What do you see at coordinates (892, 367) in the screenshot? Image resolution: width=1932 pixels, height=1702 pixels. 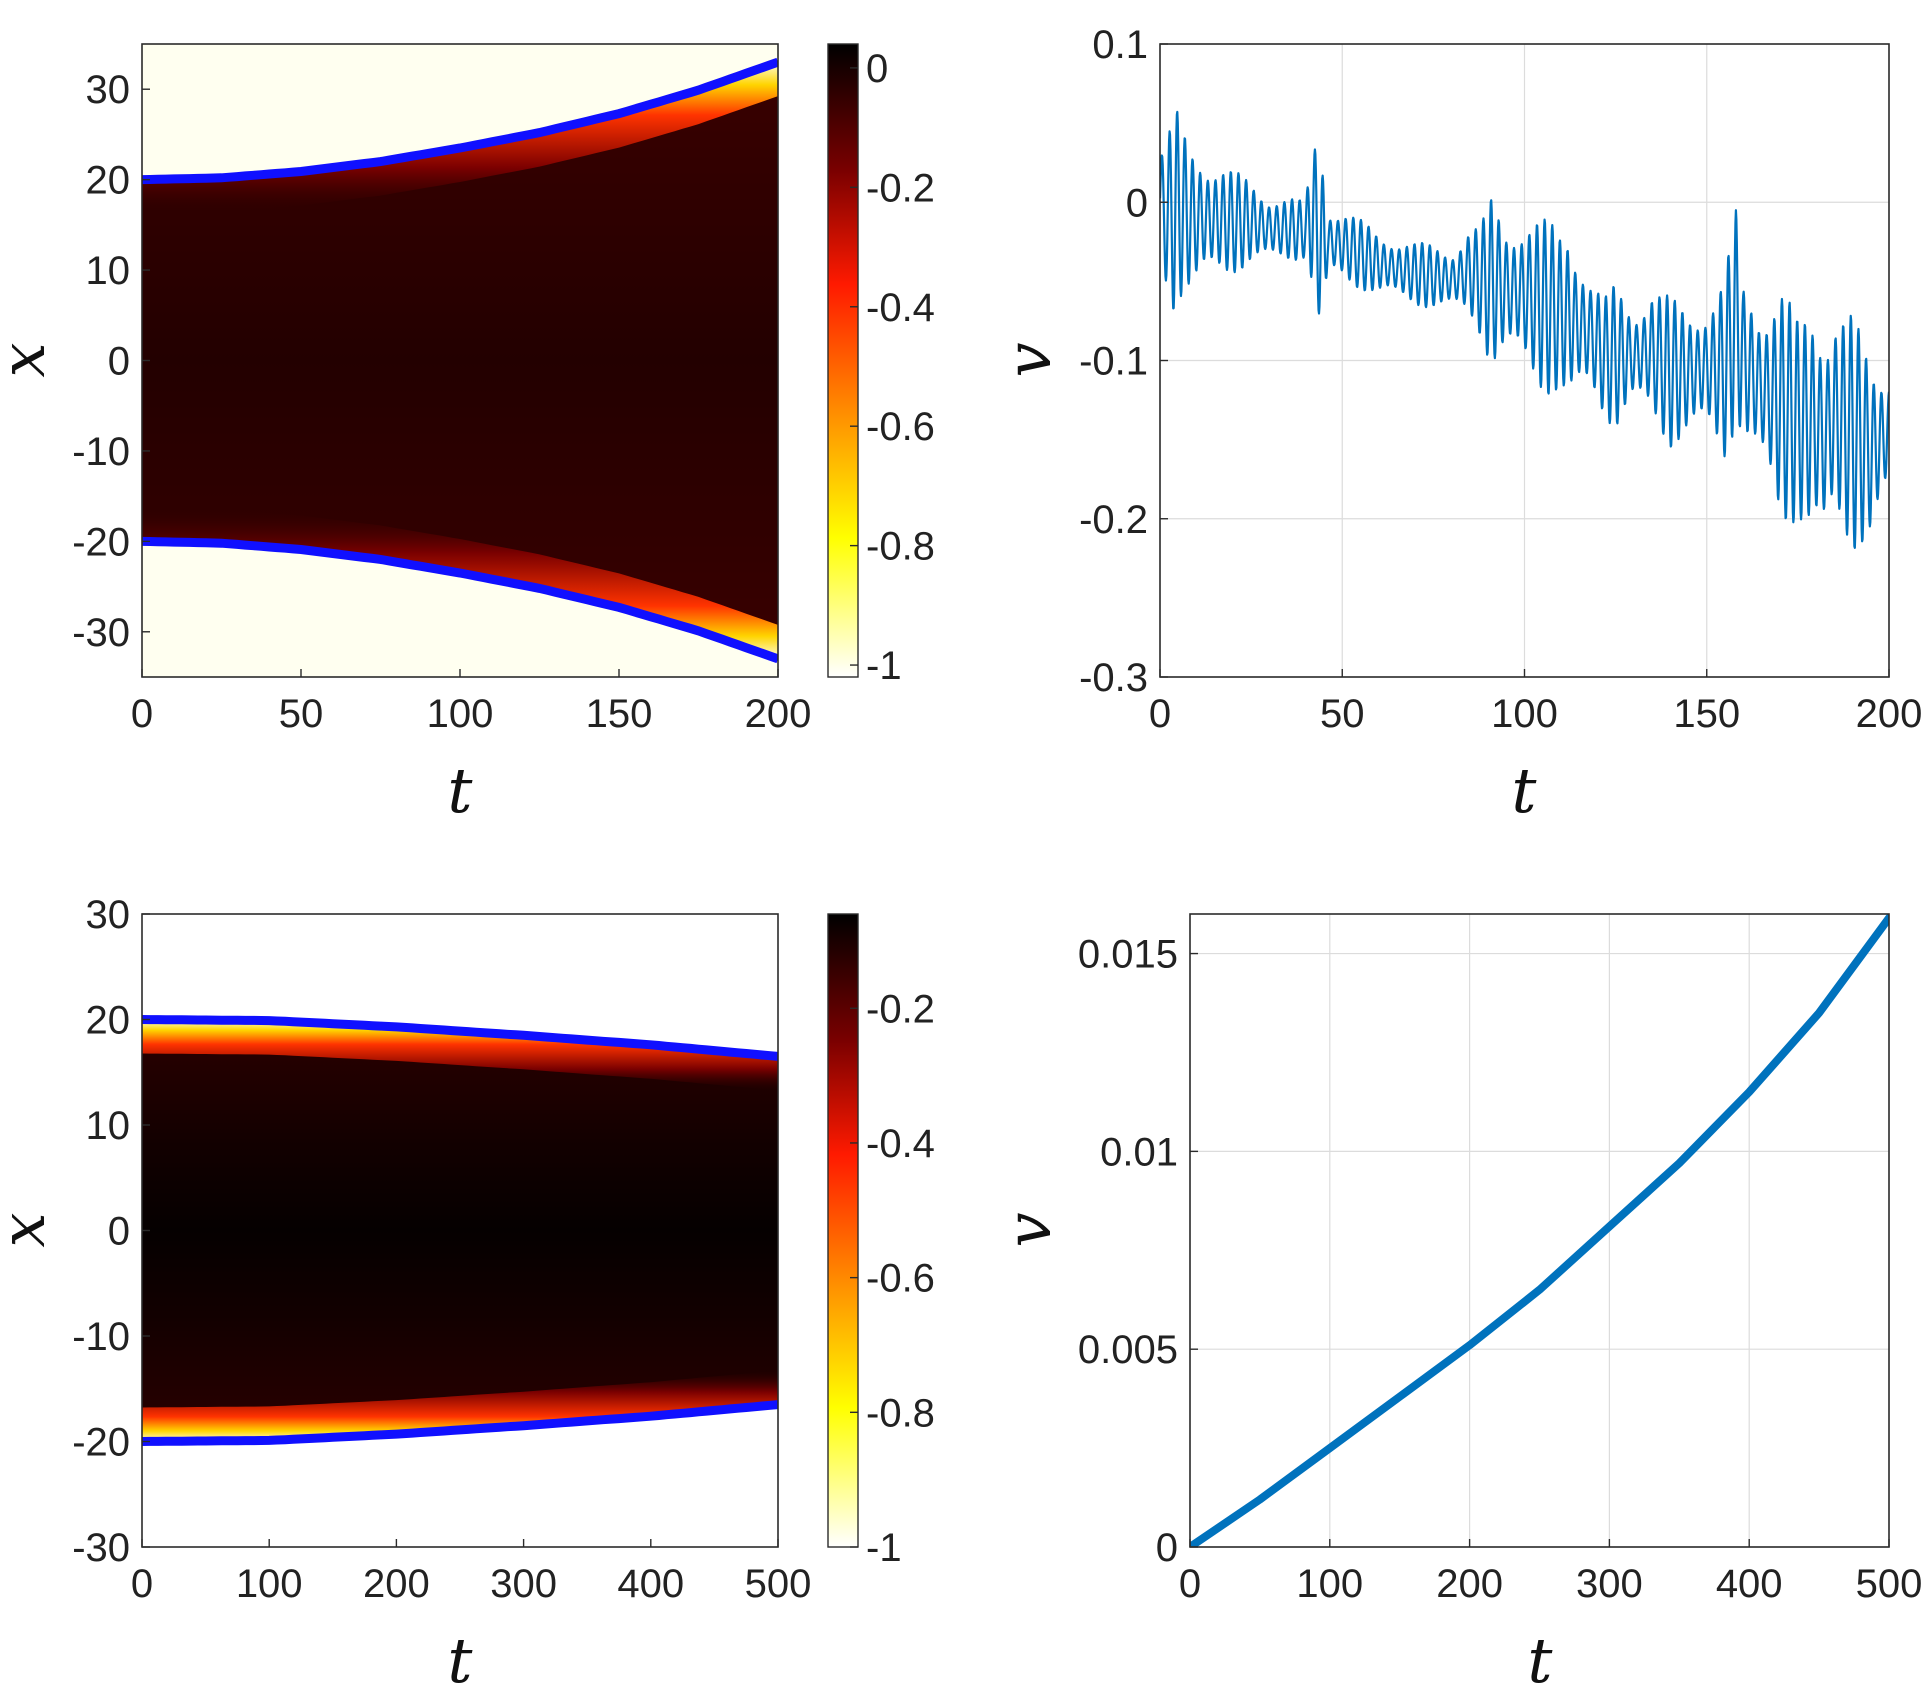 I see `colorbar-tick-labels: 0 -0.2 -0.4 -0.6 -0.8 -1` at bounding box center [892, 367].